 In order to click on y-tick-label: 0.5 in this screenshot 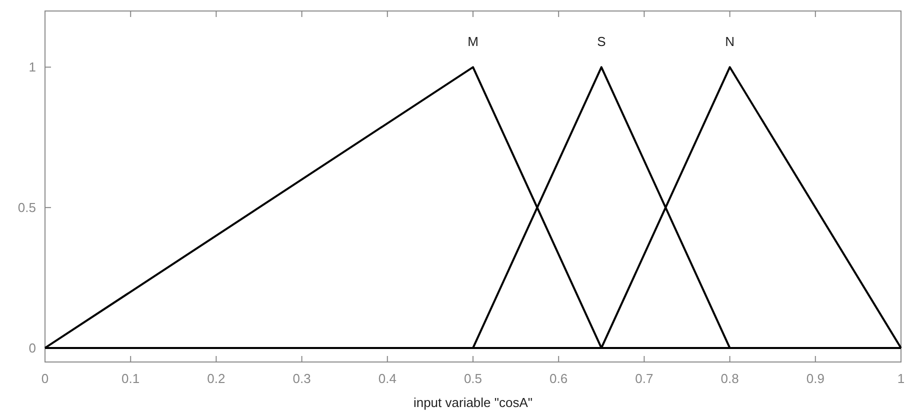, I will do `click(27, 208)`.